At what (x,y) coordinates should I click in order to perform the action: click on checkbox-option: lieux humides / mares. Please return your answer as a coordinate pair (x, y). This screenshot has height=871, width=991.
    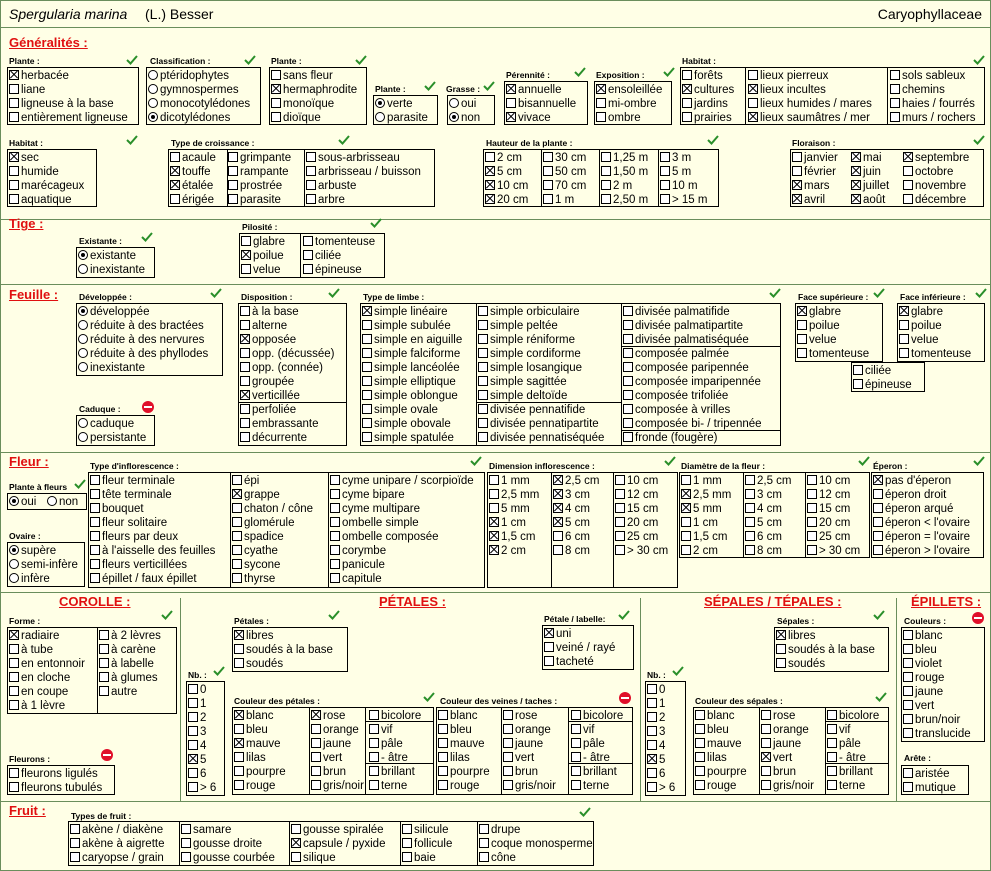
    Looking at the image, I should click on (810, 104).